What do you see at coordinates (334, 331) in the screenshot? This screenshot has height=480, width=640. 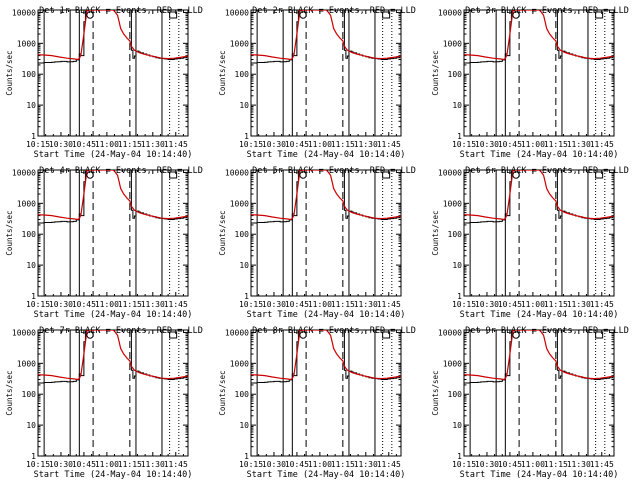 I see `chart-title: Det 8r BLACK = Events, RED = LLD` at bounding box center [334, 331].